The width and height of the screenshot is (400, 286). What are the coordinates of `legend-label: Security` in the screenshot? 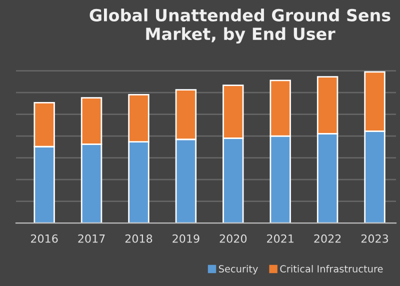 It's located at (238, 269).